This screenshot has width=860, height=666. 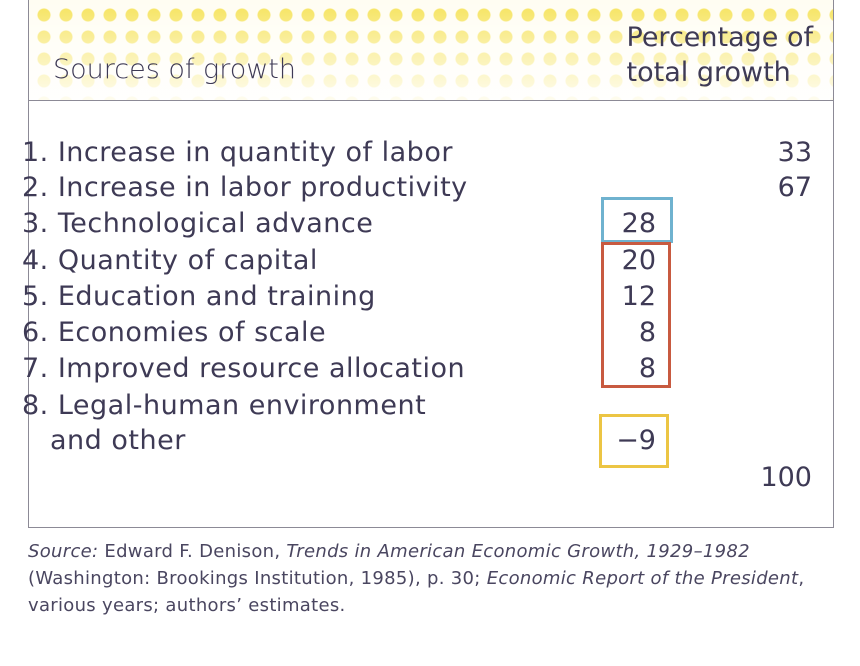 What do you see at coordinates (118, 440) in the screenshot?
I see `row-label-legal-human-line2: and other` at bounding box center [118, 440].